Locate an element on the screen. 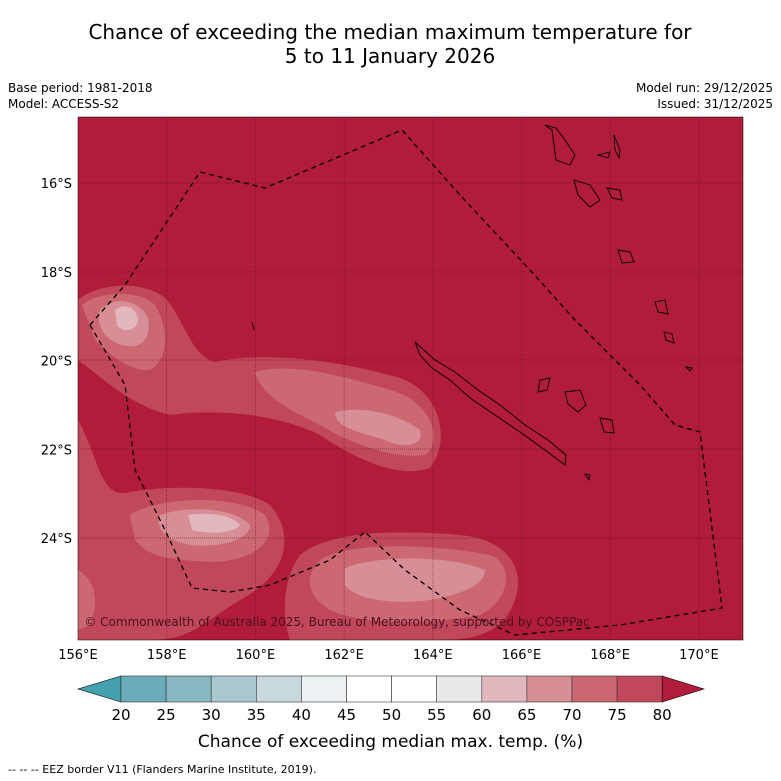  colorbar-tick-label: 25 is located at coordinates (166, 715).